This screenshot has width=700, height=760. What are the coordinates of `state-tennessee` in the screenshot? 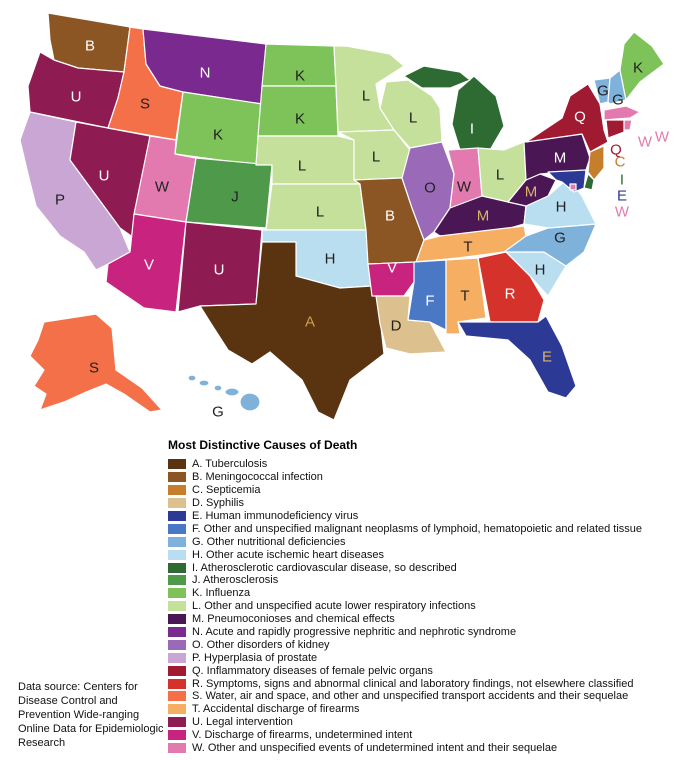 It's located at (471, 244).